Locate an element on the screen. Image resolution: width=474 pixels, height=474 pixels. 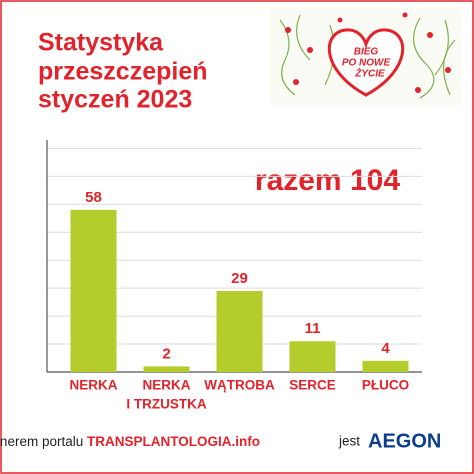
value-label: 4 is located at coordinates (385, 348).